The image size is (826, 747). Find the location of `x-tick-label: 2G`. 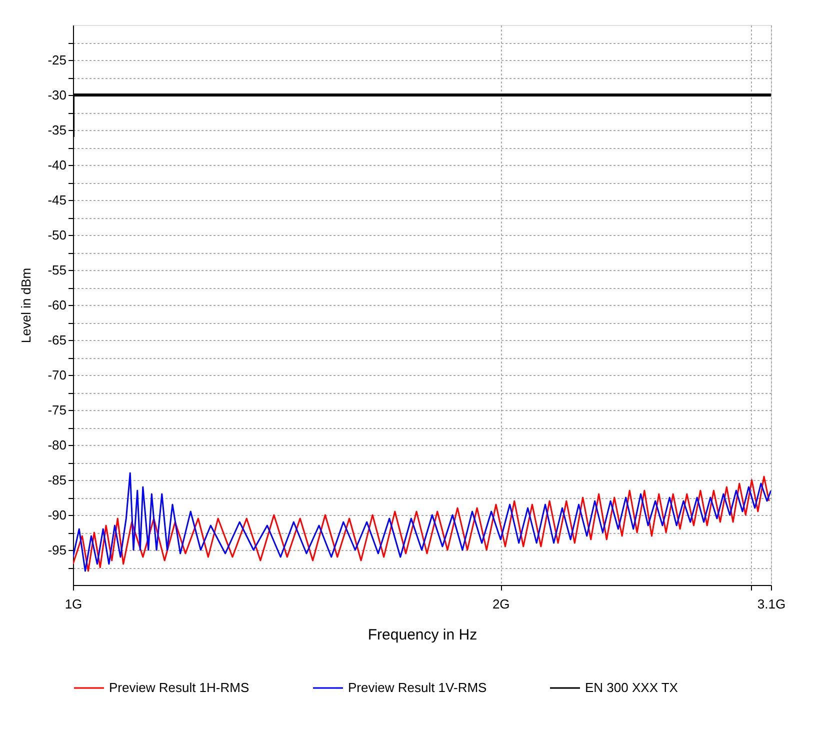

x-tick-label: 2G is located at coordinates (501, 604).